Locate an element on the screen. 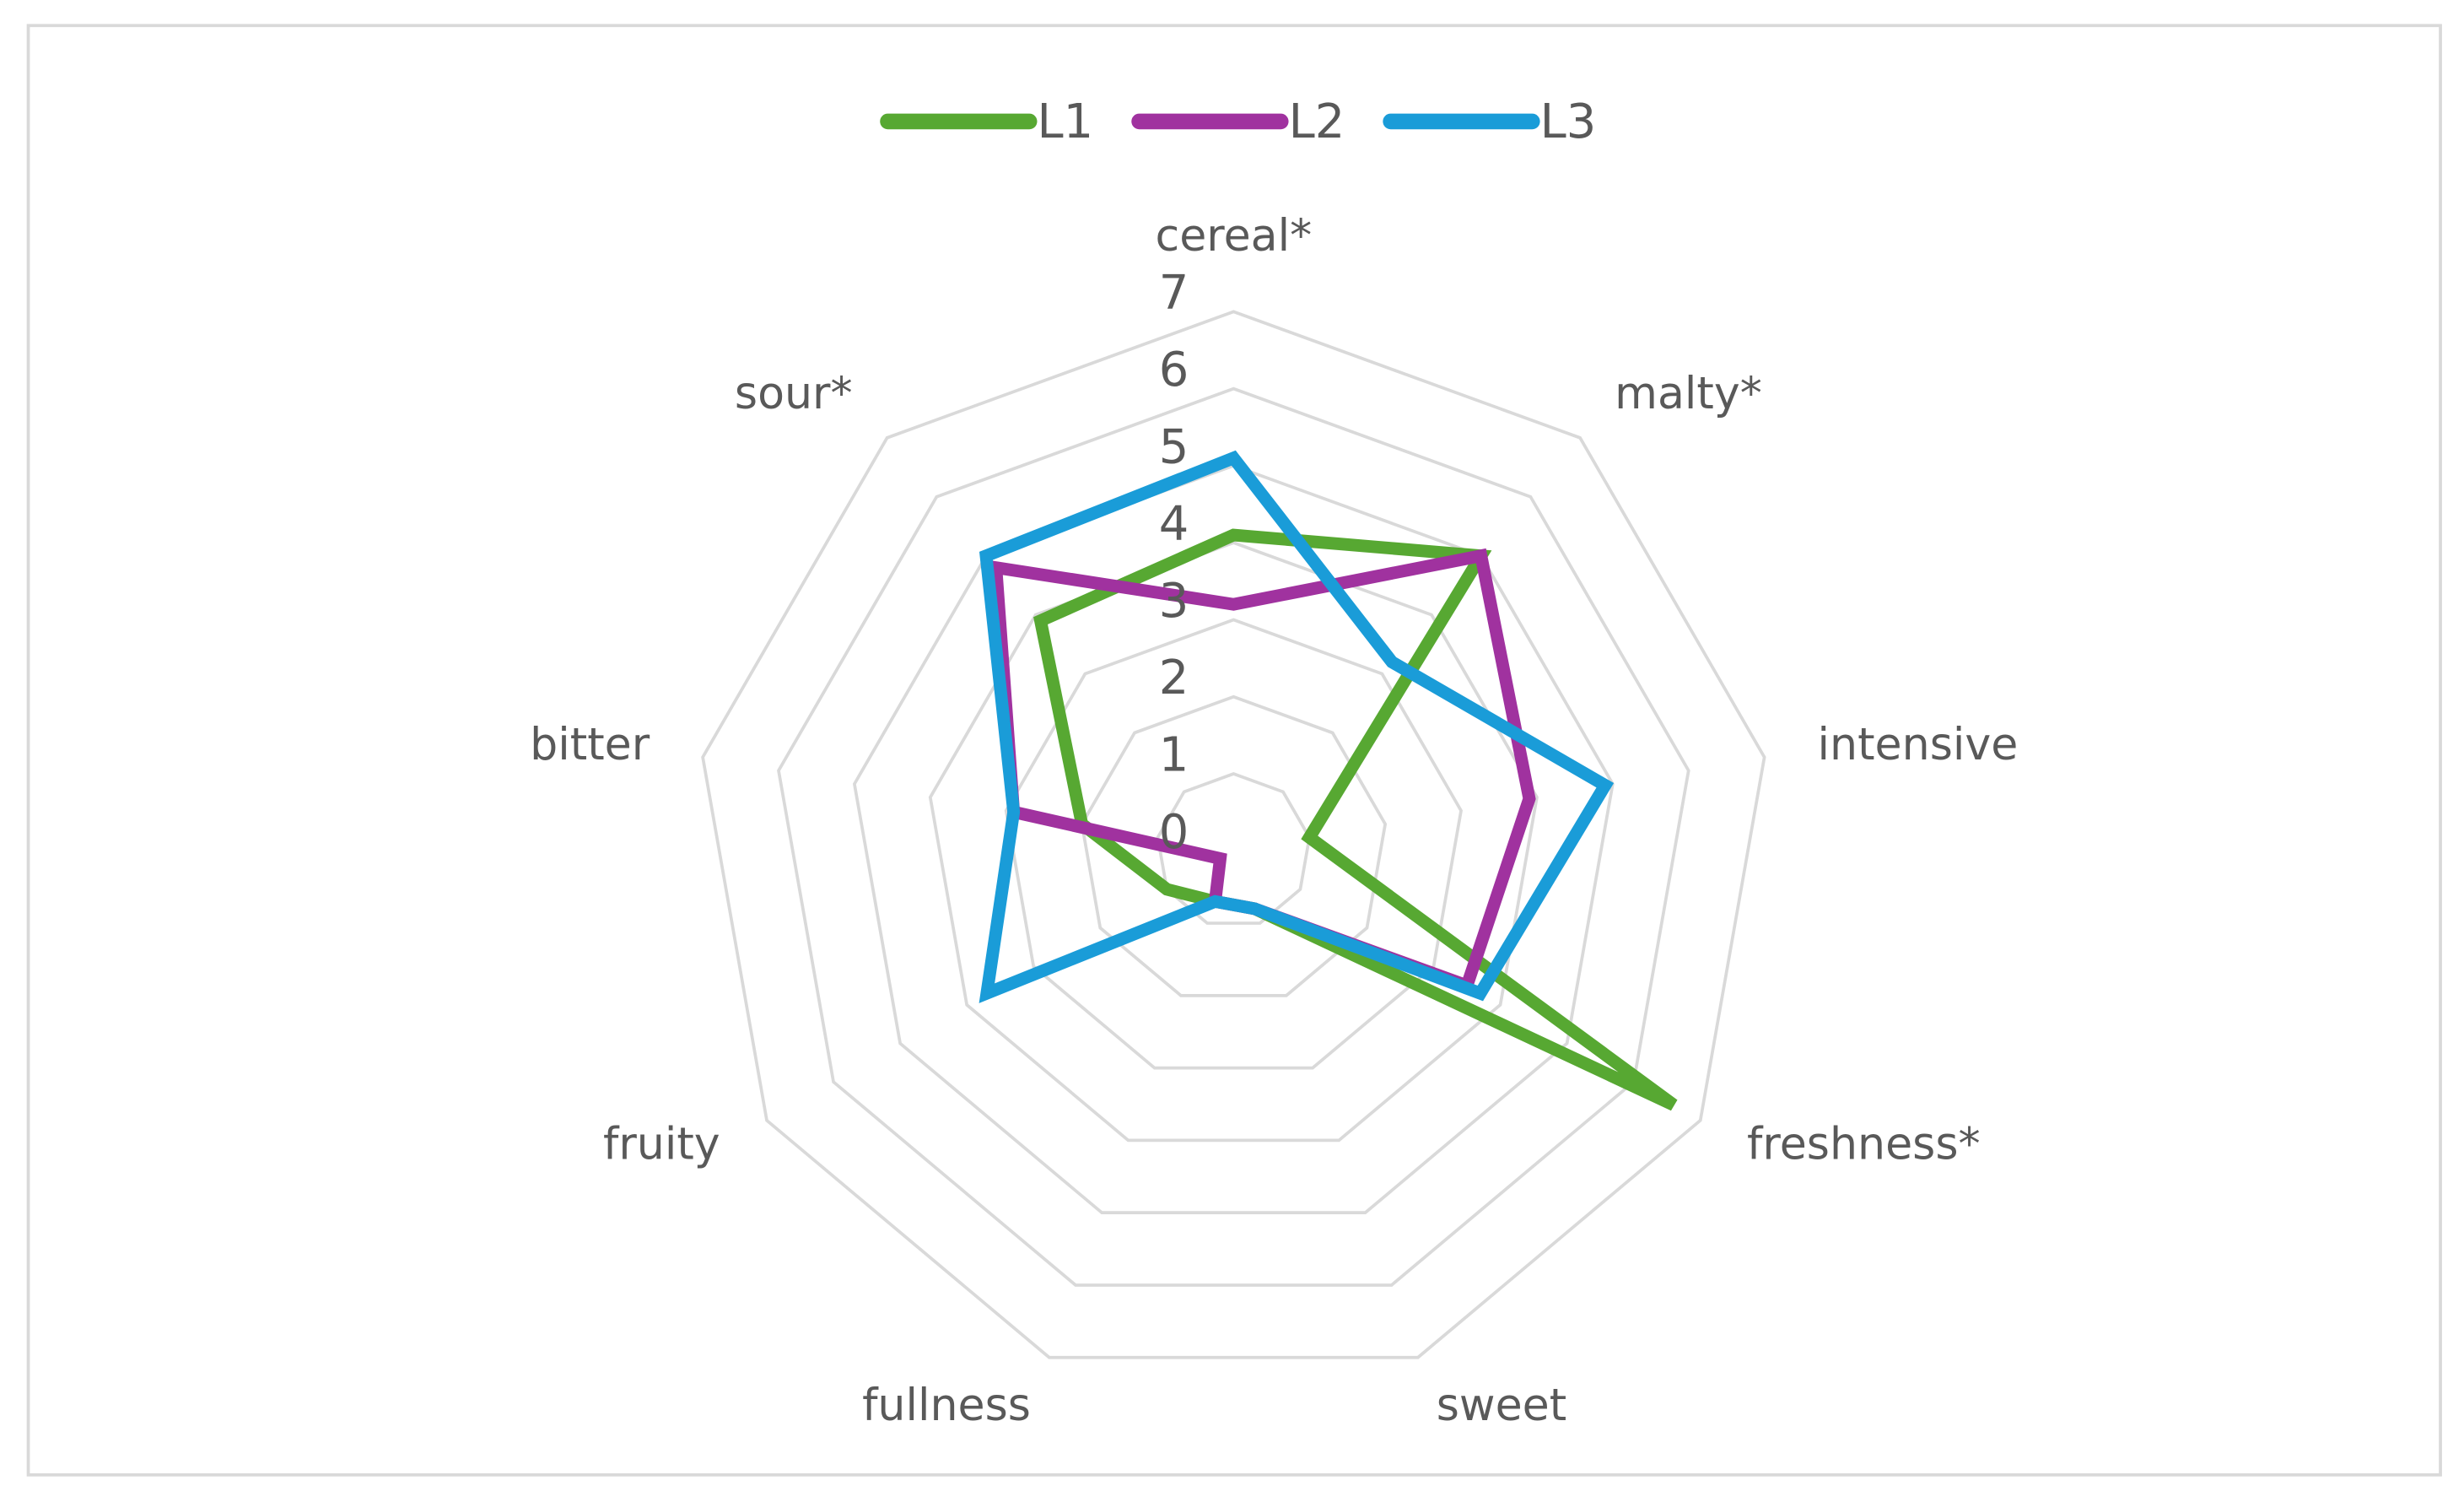 The image size is (2464, 1502). series-line is located at coordinates (1297, 726).